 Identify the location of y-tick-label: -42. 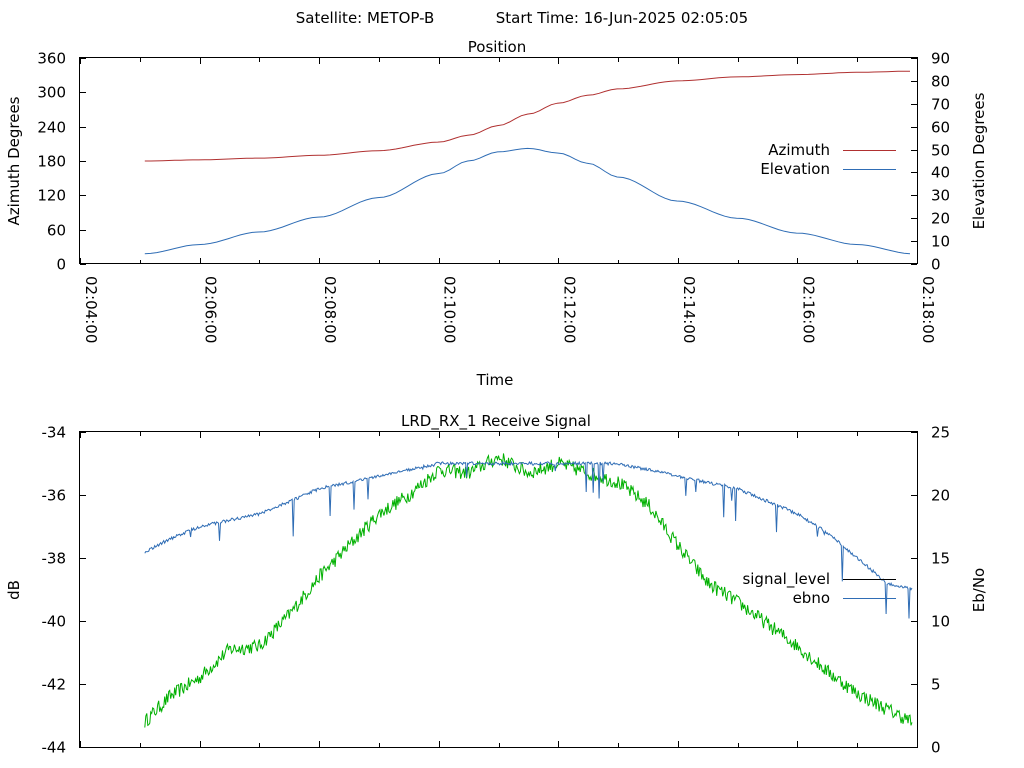
(54, 685).